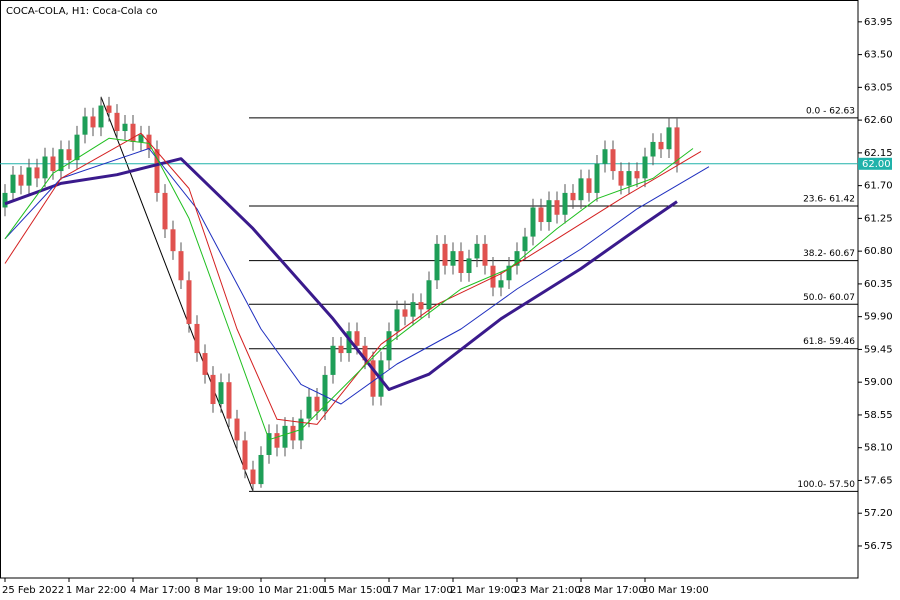  What do you see at coordinates (878, 317) in the screenshot?
I see `y-tick-label: 59.90` at bounding box center [878, 317].